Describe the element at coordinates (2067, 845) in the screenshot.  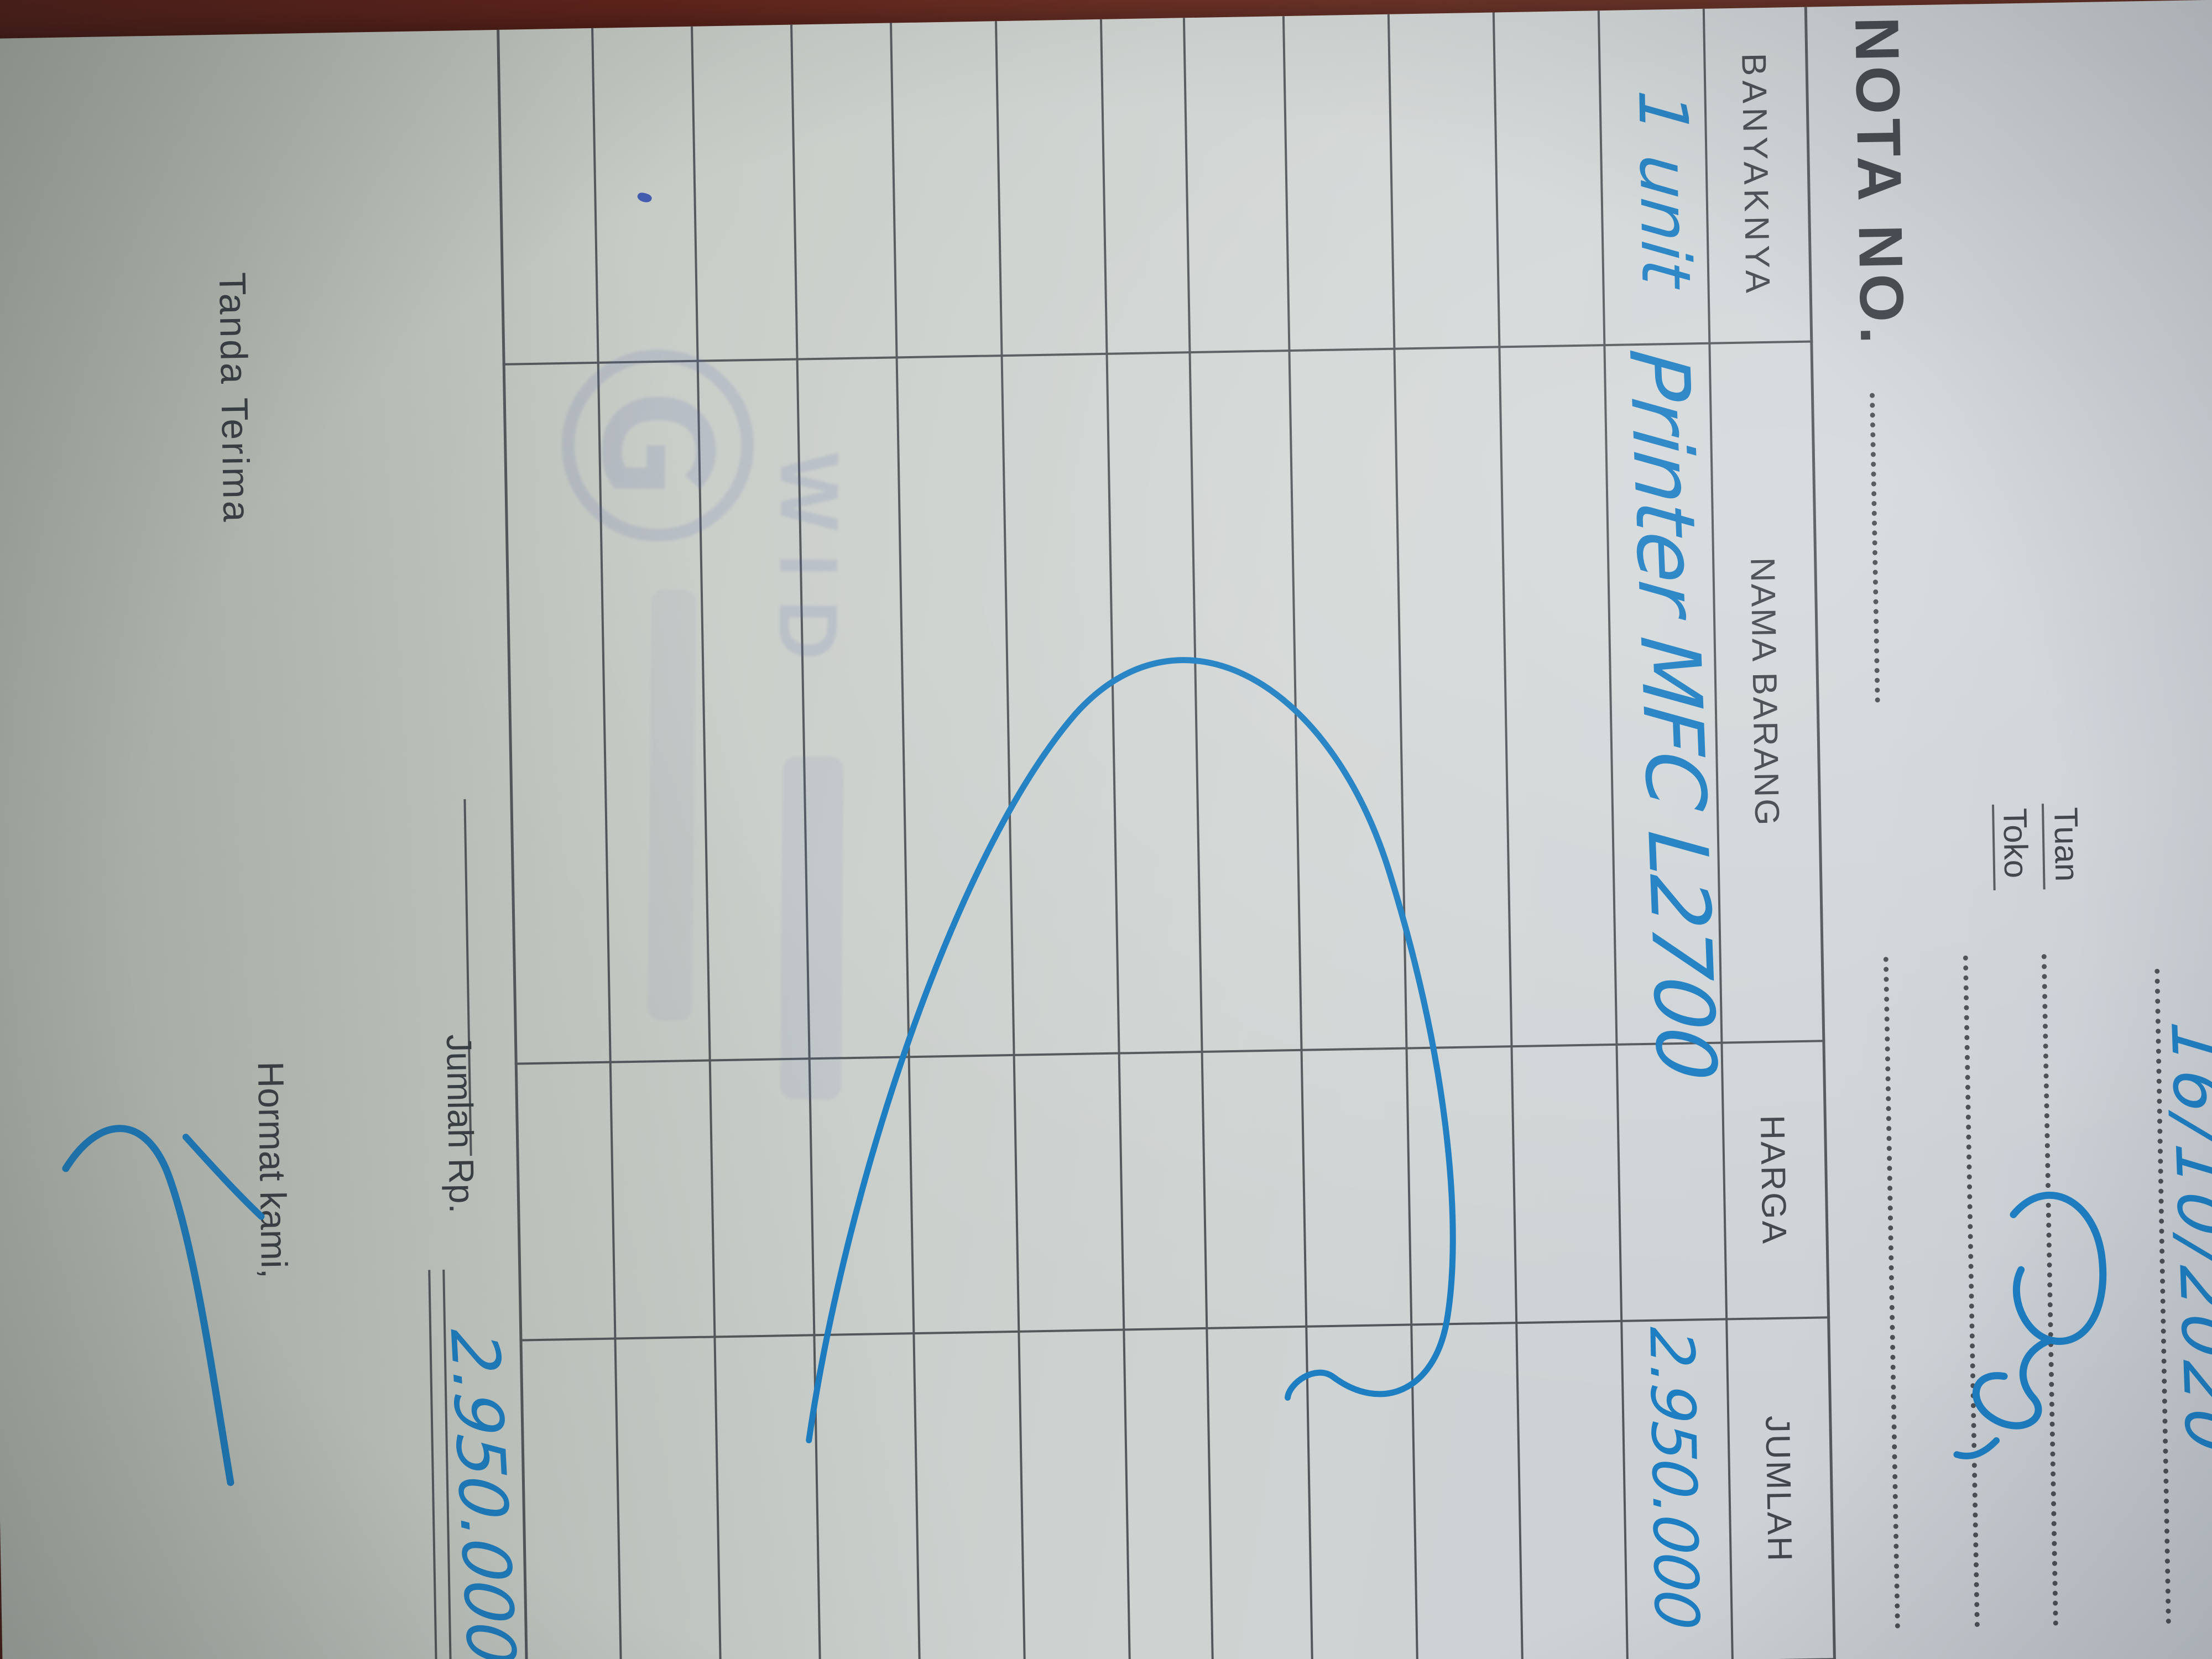
I see `tuan-label: Tuan` at that location.